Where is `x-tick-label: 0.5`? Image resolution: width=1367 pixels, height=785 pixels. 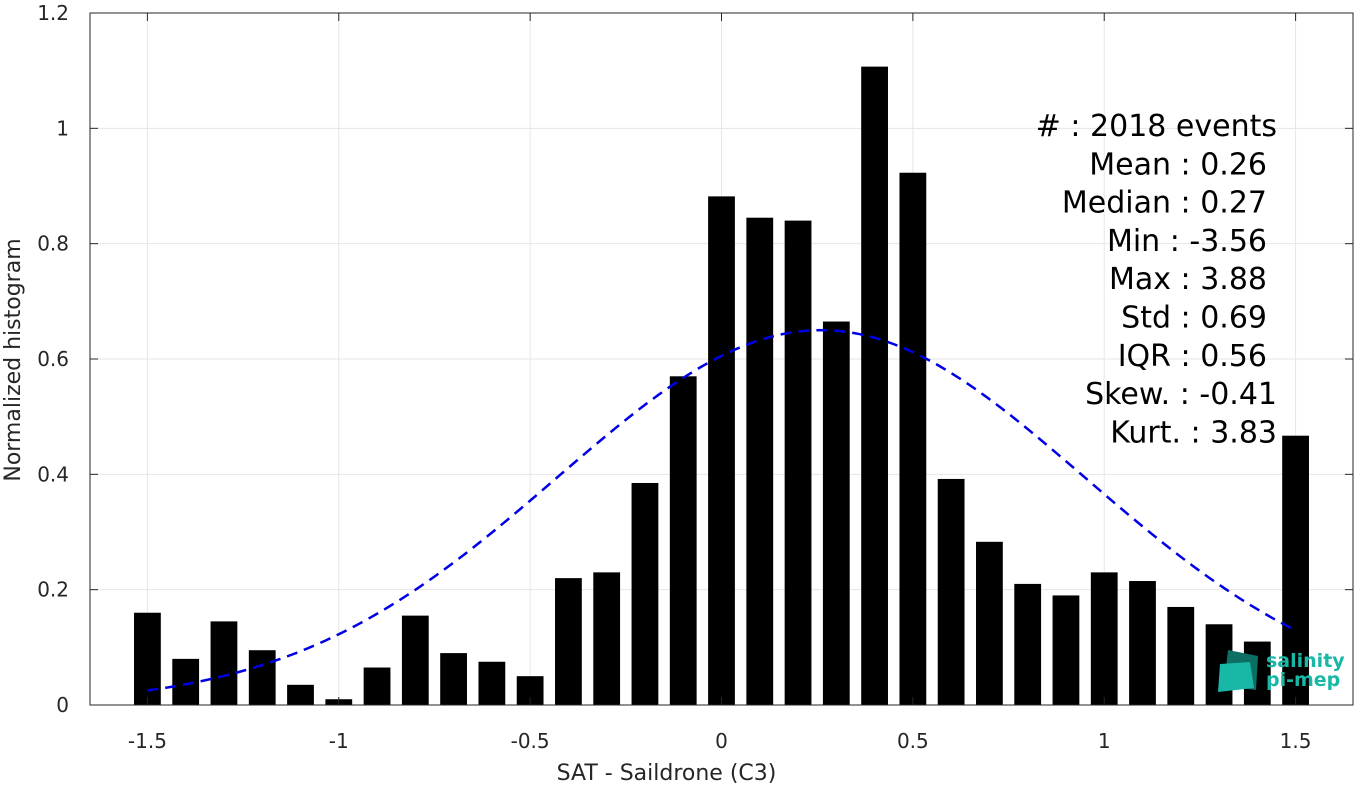
x-tick-label: 0.5 is located at coordinates (913, 741).